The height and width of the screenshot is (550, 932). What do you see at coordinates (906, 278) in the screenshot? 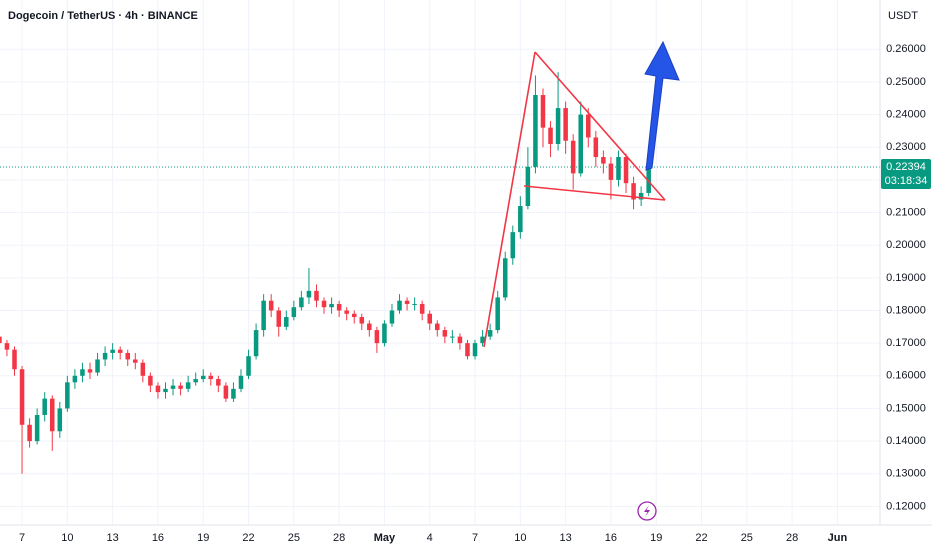
I see `y-tick-label: 0.19000` at bounding box center [906, 278].